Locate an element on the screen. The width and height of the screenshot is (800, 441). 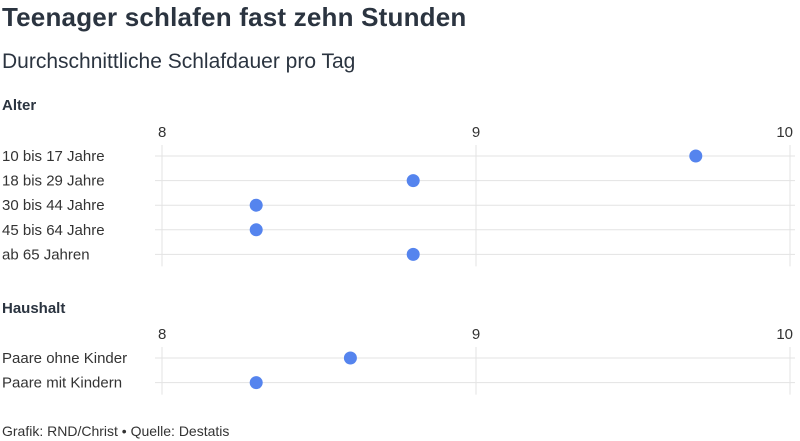
category-label: Paare ohne Kinder is located at coordinates (64, 358).